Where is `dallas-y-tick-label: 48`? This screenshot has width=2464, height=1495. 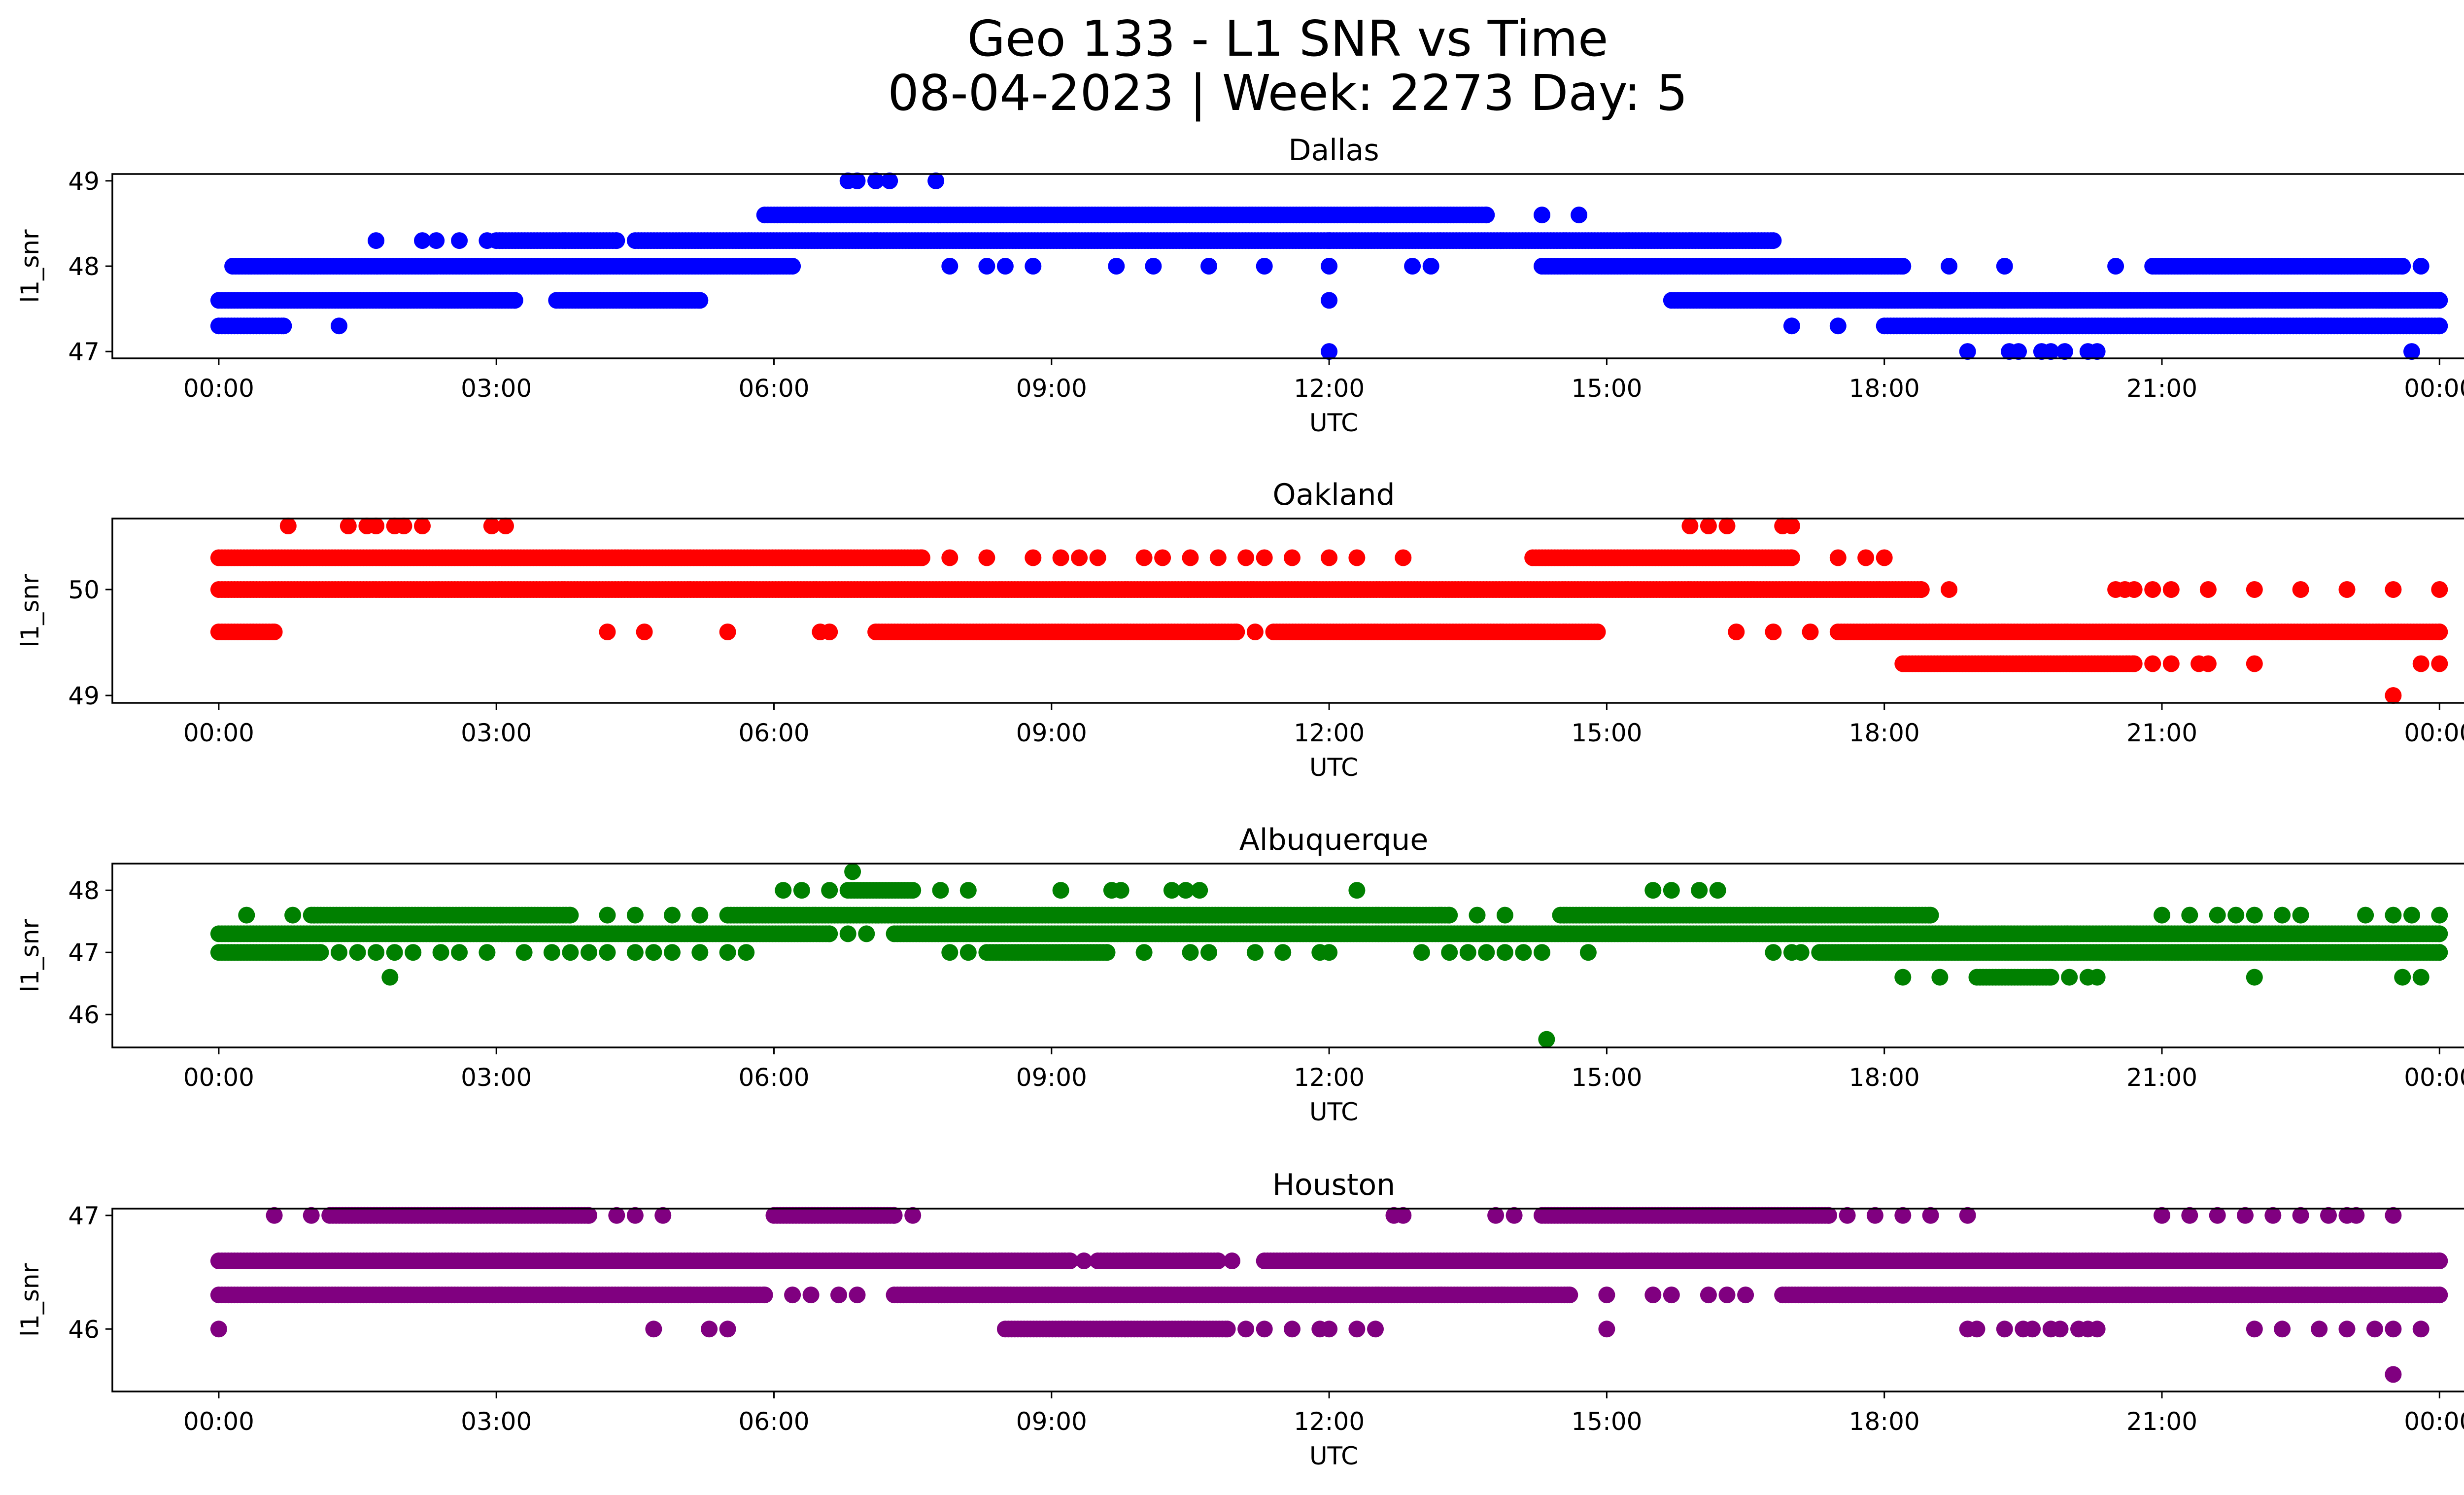
dallas-y-tick-label: 48 is located at coordinates (84, 266).